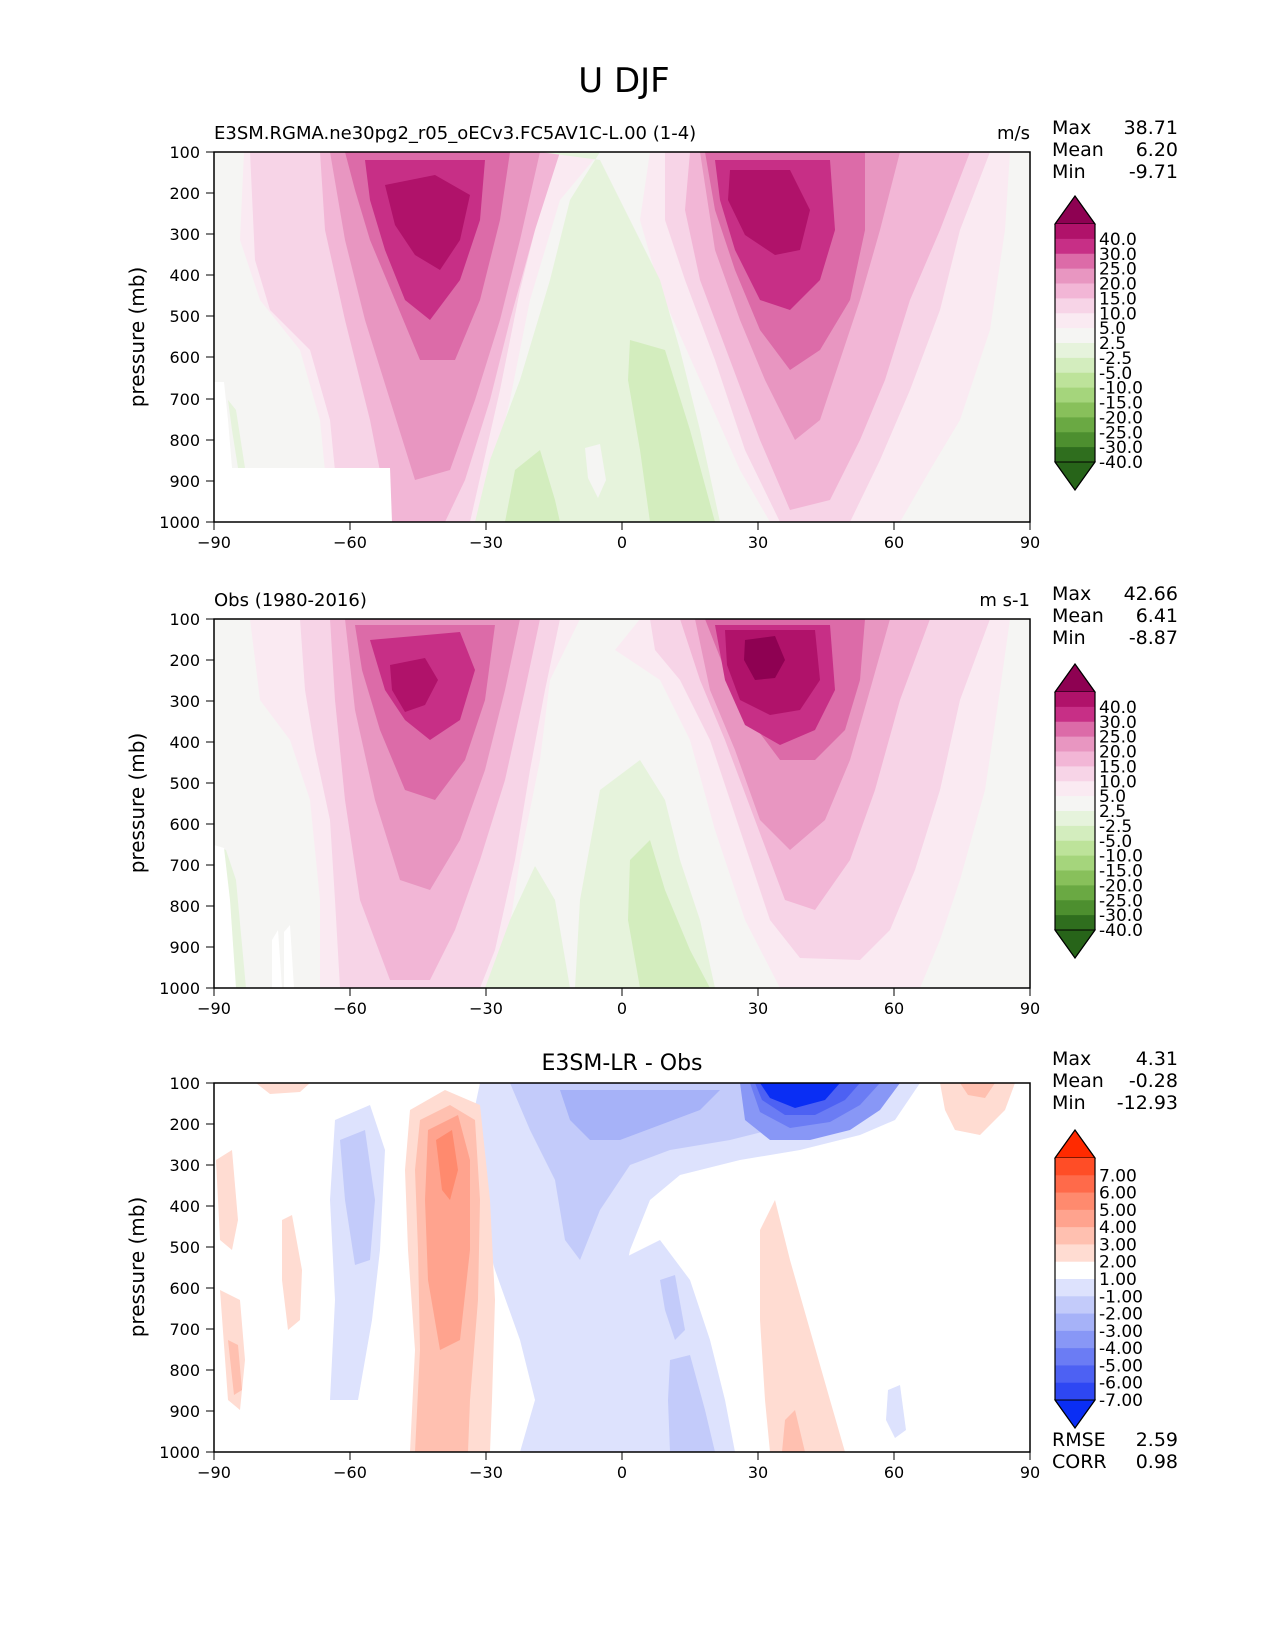 The height and width of the screenshot is (1650, 1275). What do you see at coordinates (184, 1370) in the screenshot?
I see `y-tick-label: 800` at bounding box center [184, 1370].